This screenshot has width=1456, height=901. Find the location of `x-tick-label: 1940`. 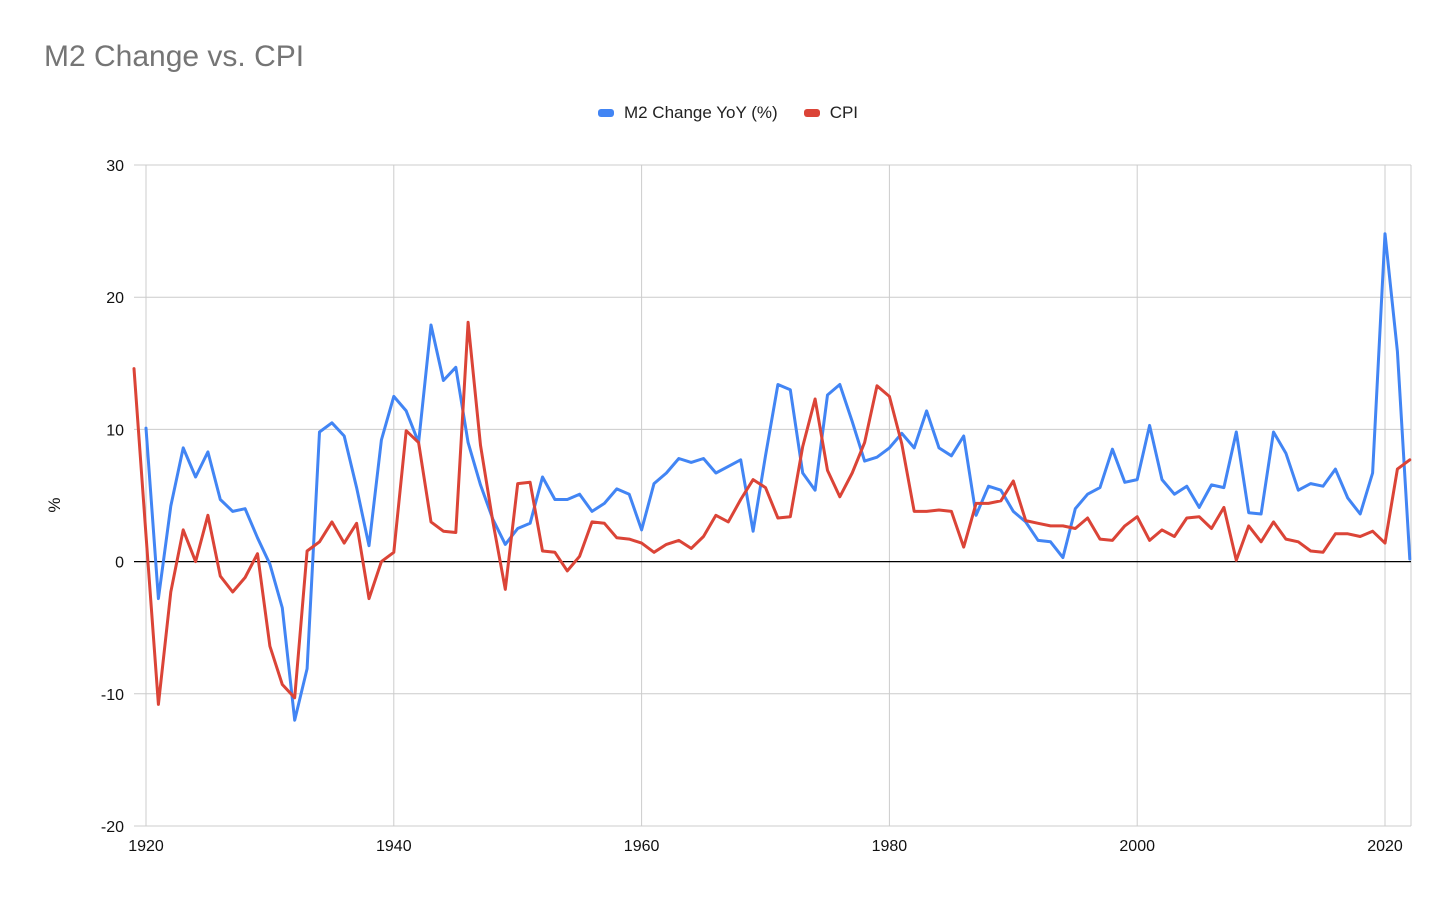

x-tick-label: 1940 is located at coordinates (394, 846).